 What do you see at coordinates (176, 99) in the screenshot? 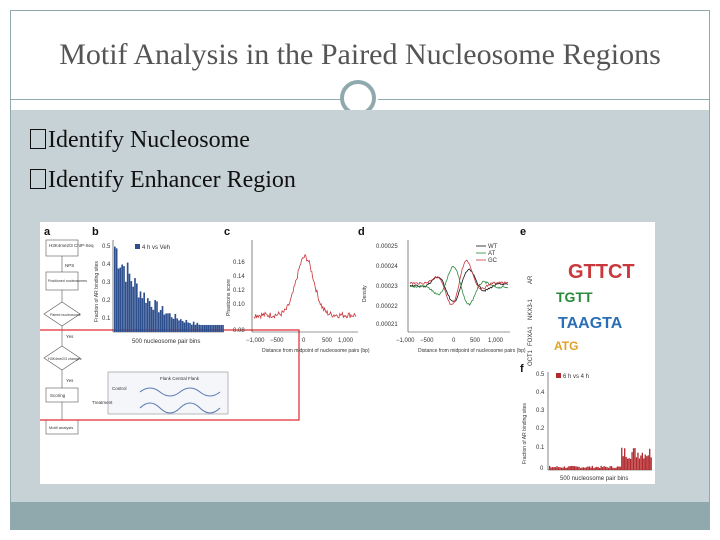
I see `title-rule-left` at bounding box center [176, 99].